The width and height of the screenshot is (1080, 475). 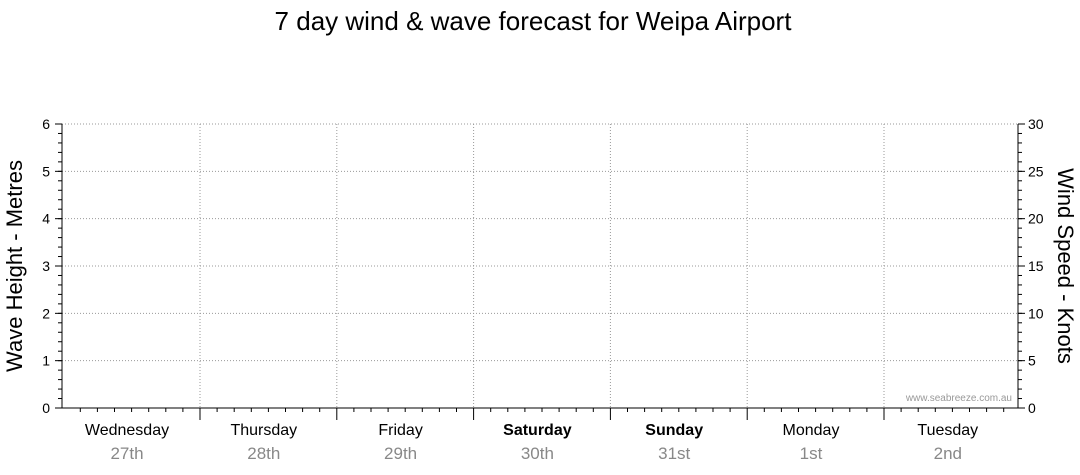 I want to click on day-date-label: 30th, so click(x=537, y=453).